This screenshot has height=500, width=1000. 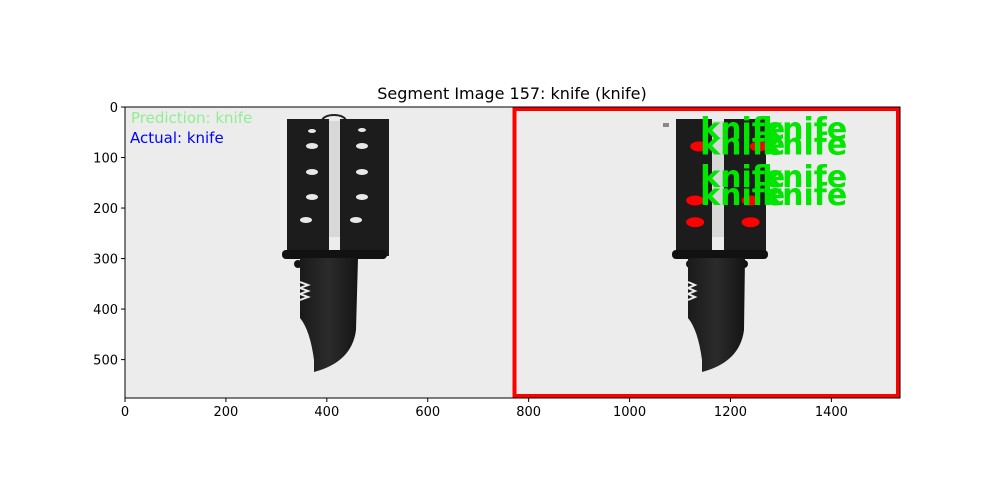 I want to click on knife-image-left, so click(x=335, y=243).